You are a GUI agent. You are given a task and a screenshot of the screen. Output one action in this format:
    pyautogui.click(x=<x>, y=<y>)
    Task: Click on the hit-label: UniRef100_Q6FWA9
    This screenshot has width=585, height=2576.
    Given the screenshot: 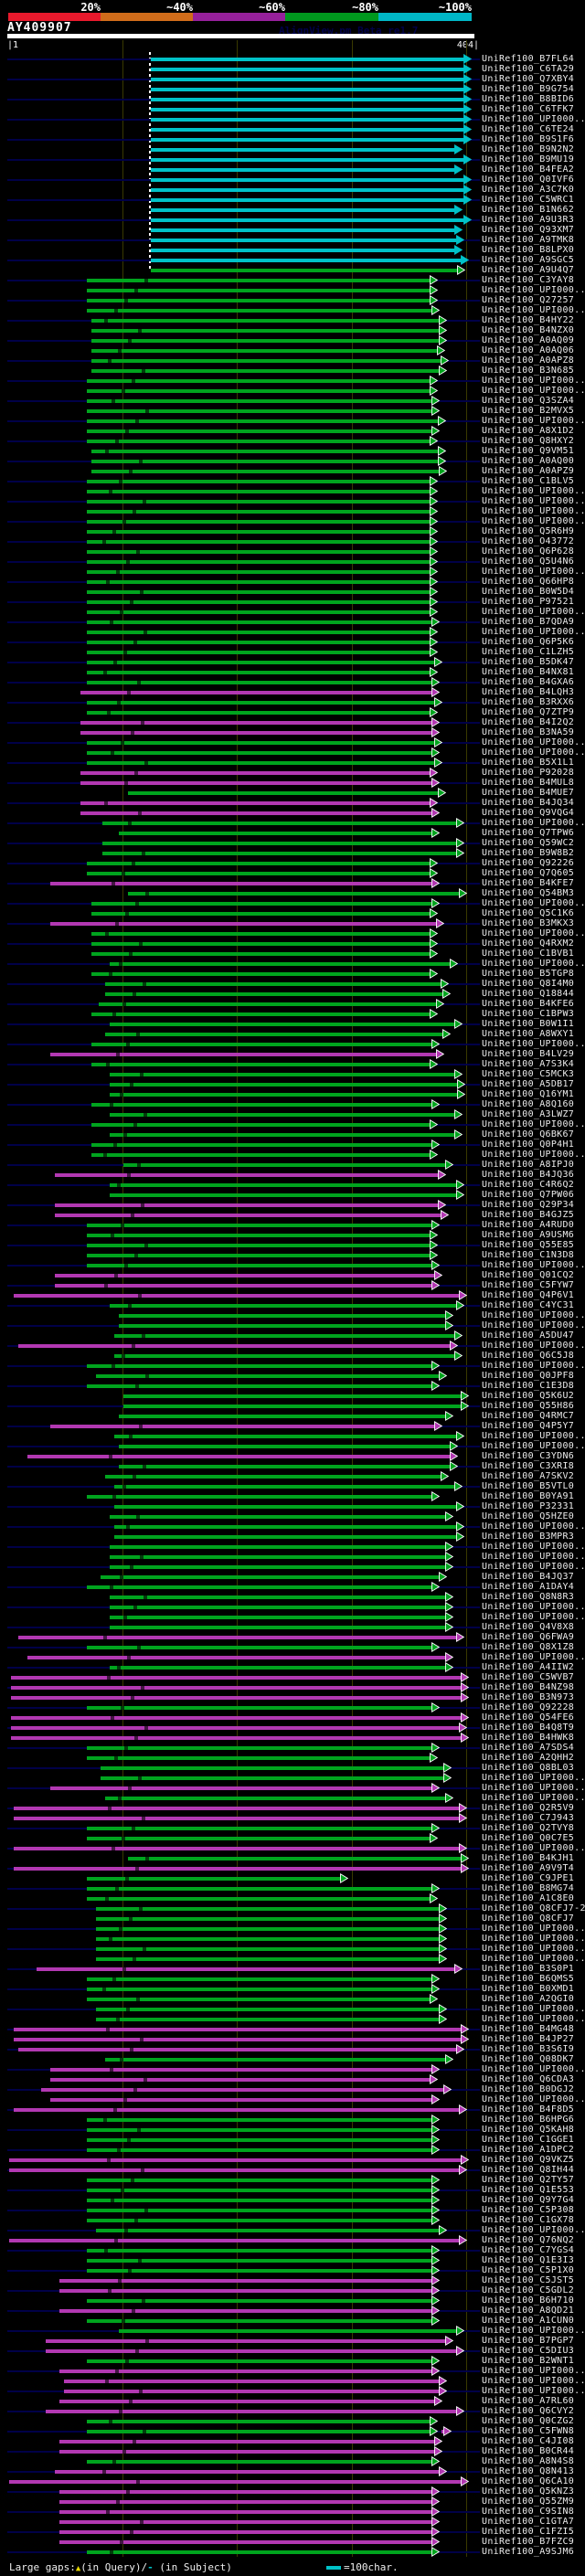 What is the action you would take?
    pyautogui.click(x=529, y=1637)
    